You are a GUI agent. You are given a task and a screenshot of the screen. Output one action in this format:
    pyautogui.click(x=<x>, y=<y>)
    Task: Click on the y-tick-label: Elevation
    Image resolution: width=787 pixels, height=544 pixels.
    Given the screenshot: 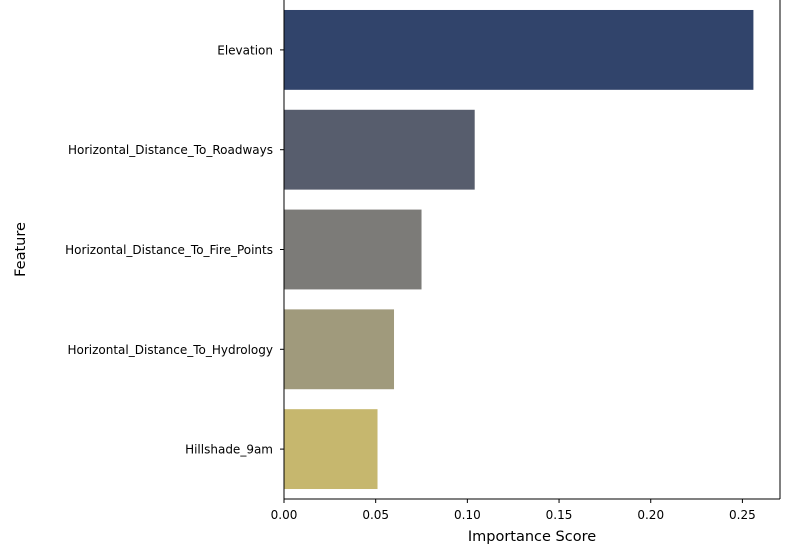 What is the action you would take?
    pyautogui.click(x=245, y=50)
    